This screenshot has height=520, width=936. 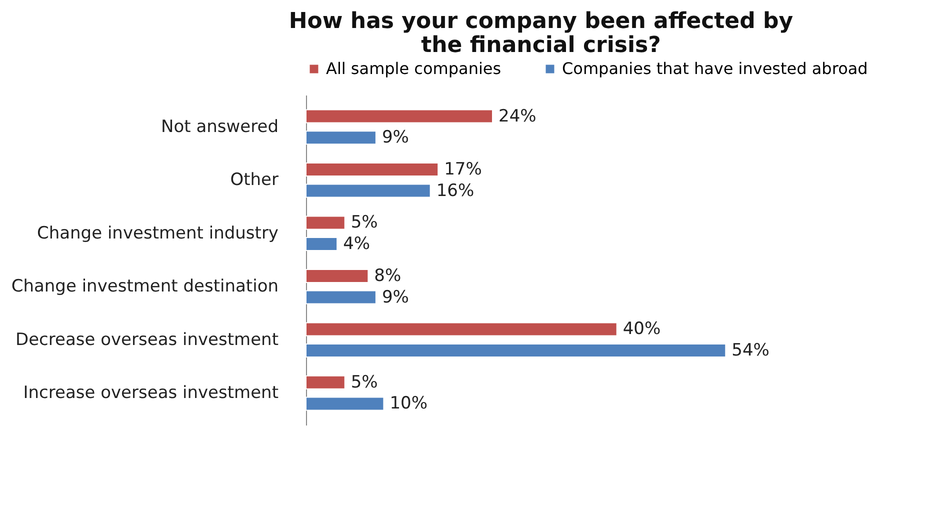 What do you see at coordinates (409, 404) in the screenshot?
I see `data-label: 10%` at bounding box center [409, 404].